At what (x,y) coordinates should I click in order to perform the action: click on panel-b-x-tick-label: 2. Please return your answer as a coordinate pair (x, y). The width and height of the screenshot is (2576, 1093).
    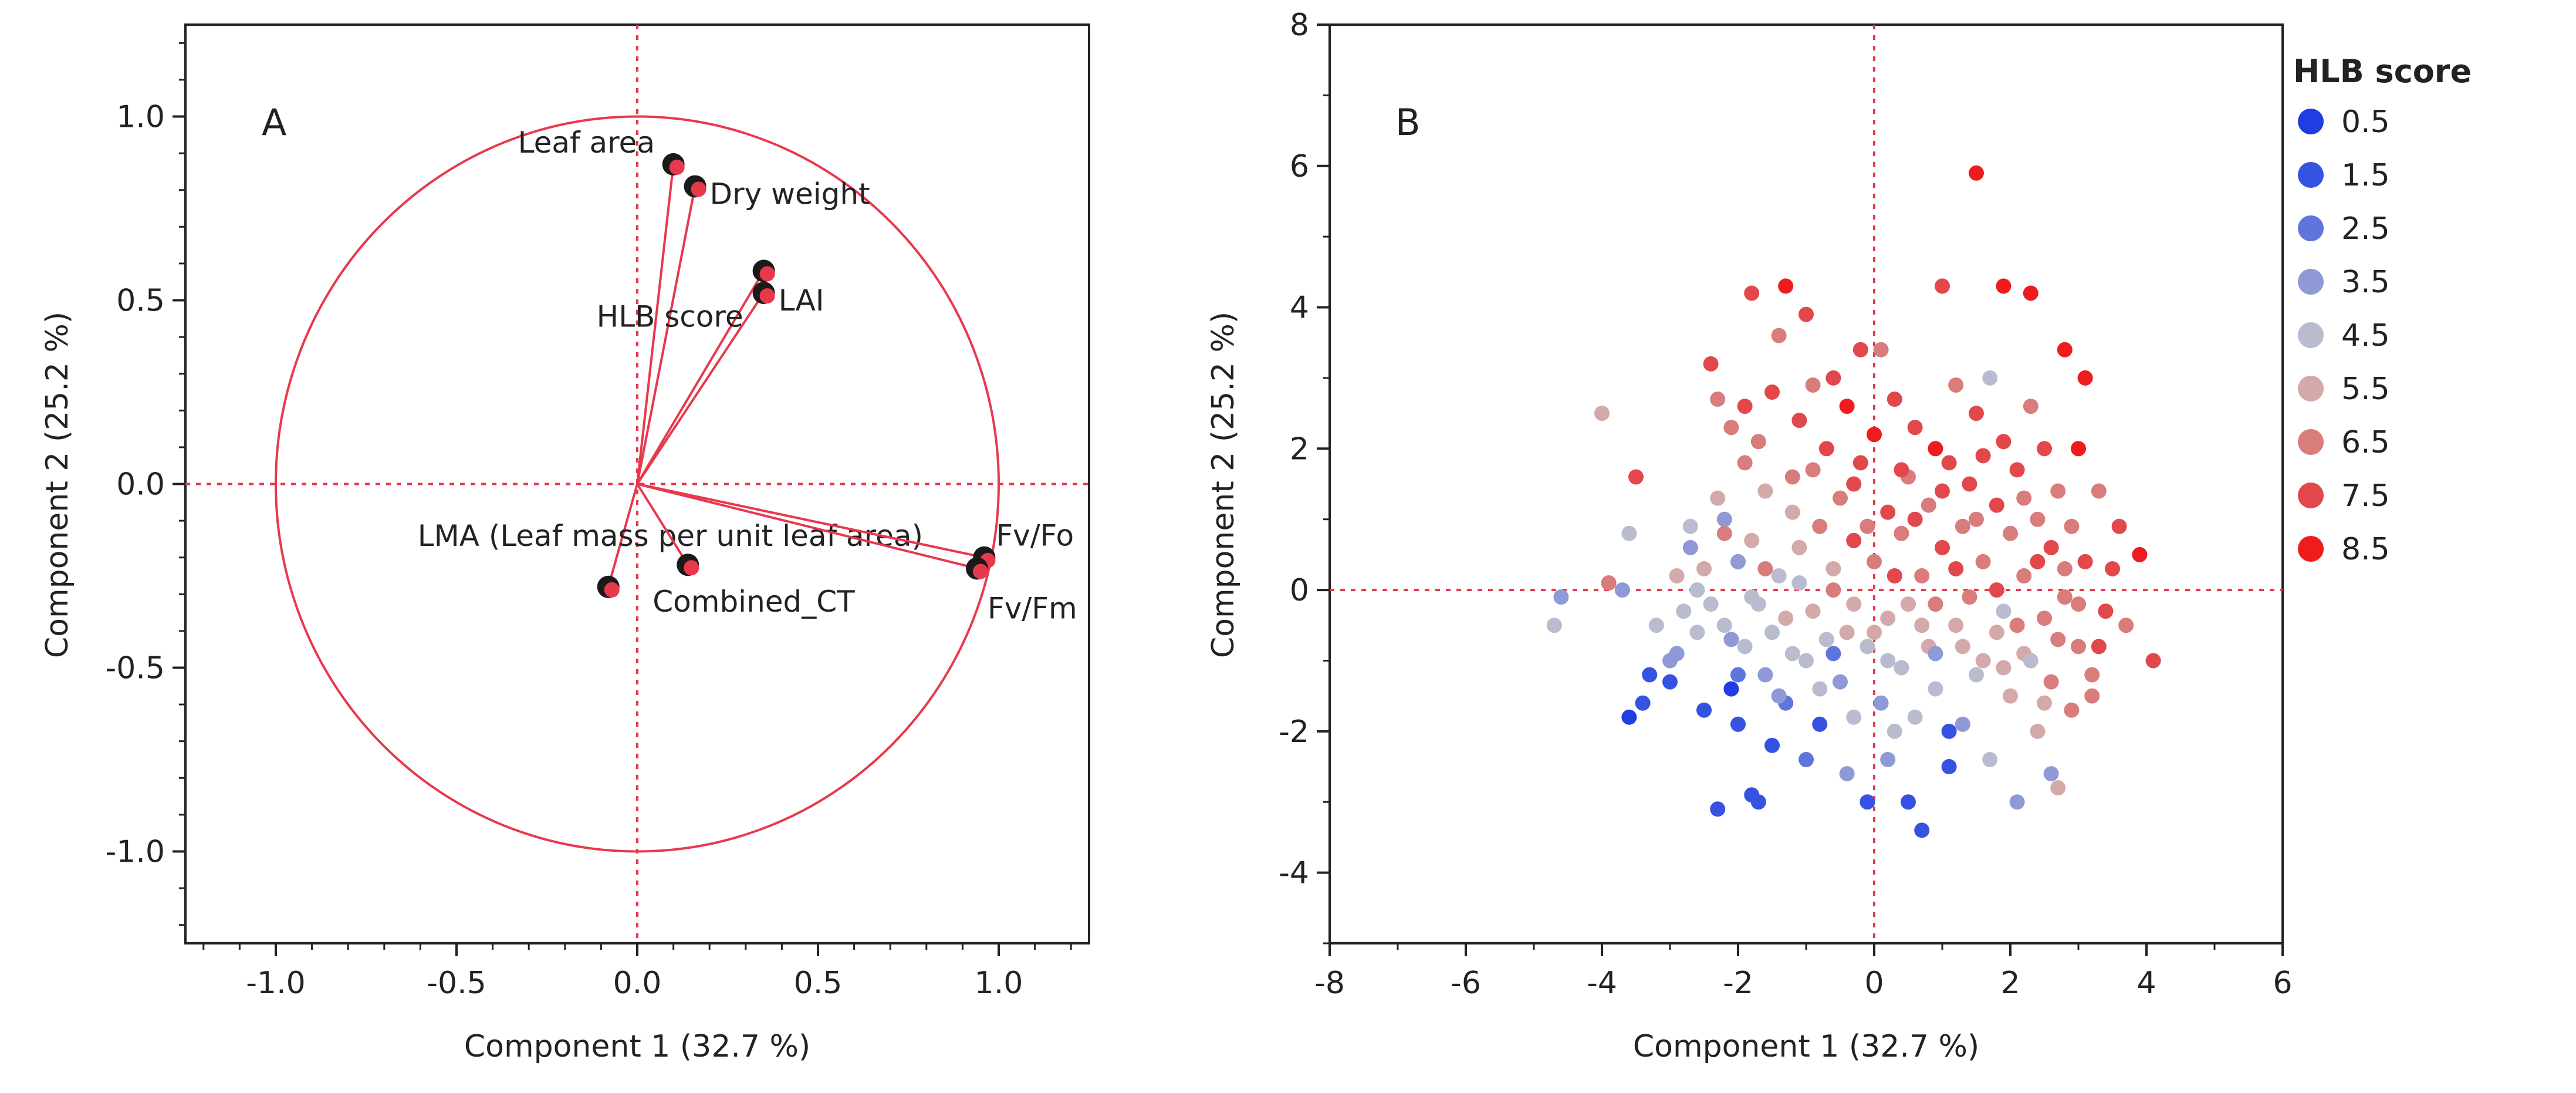
    Looking at the image, I should click on (2010, 983).